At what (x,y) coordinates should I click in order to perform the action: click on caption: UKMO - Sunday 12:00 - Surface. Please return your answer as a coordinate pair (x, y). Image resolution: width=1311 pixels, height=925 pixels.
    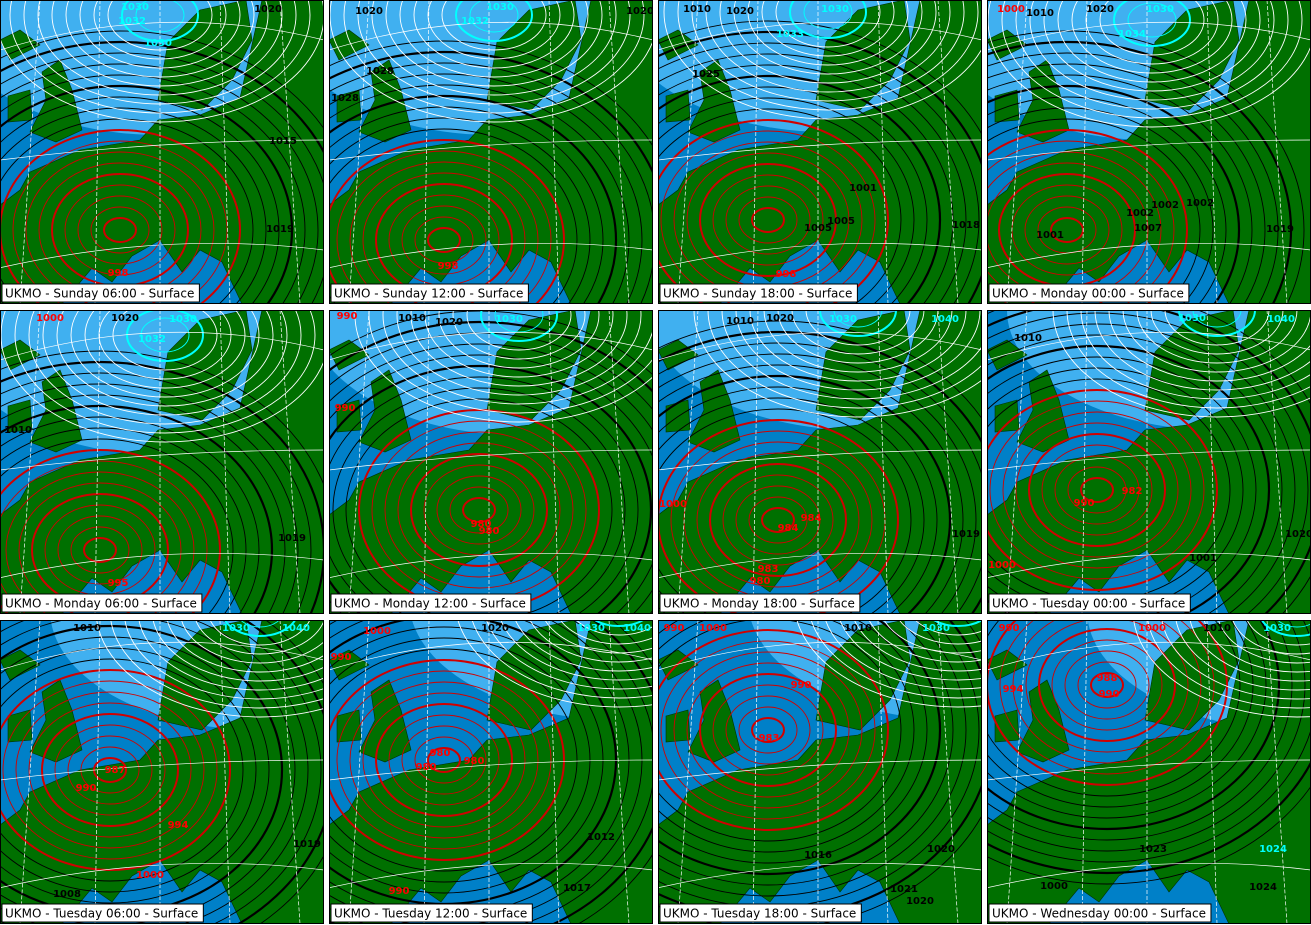
    Looking at the image, I should click on (428, 294).